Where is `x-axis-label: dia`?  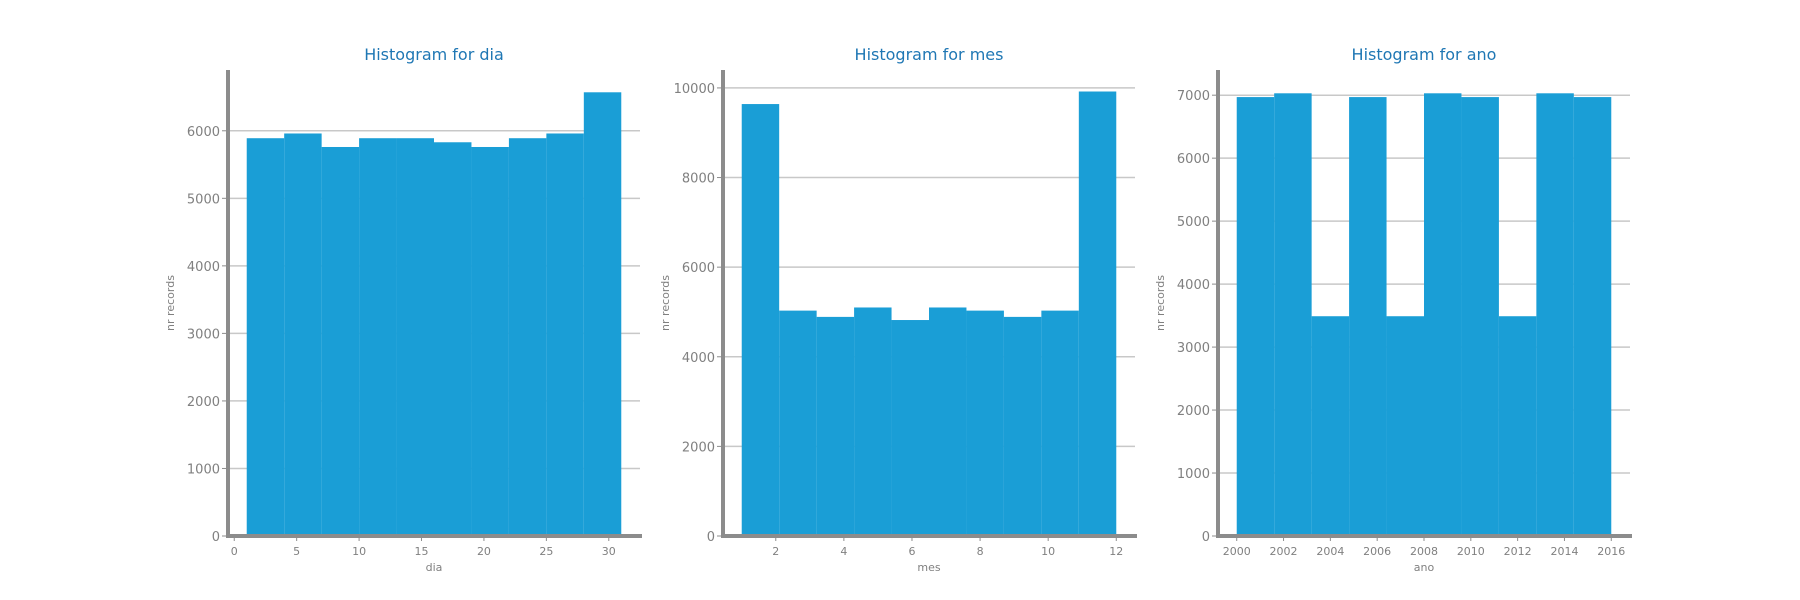
x-axis-label: dia is located at coordinates (434, 567).